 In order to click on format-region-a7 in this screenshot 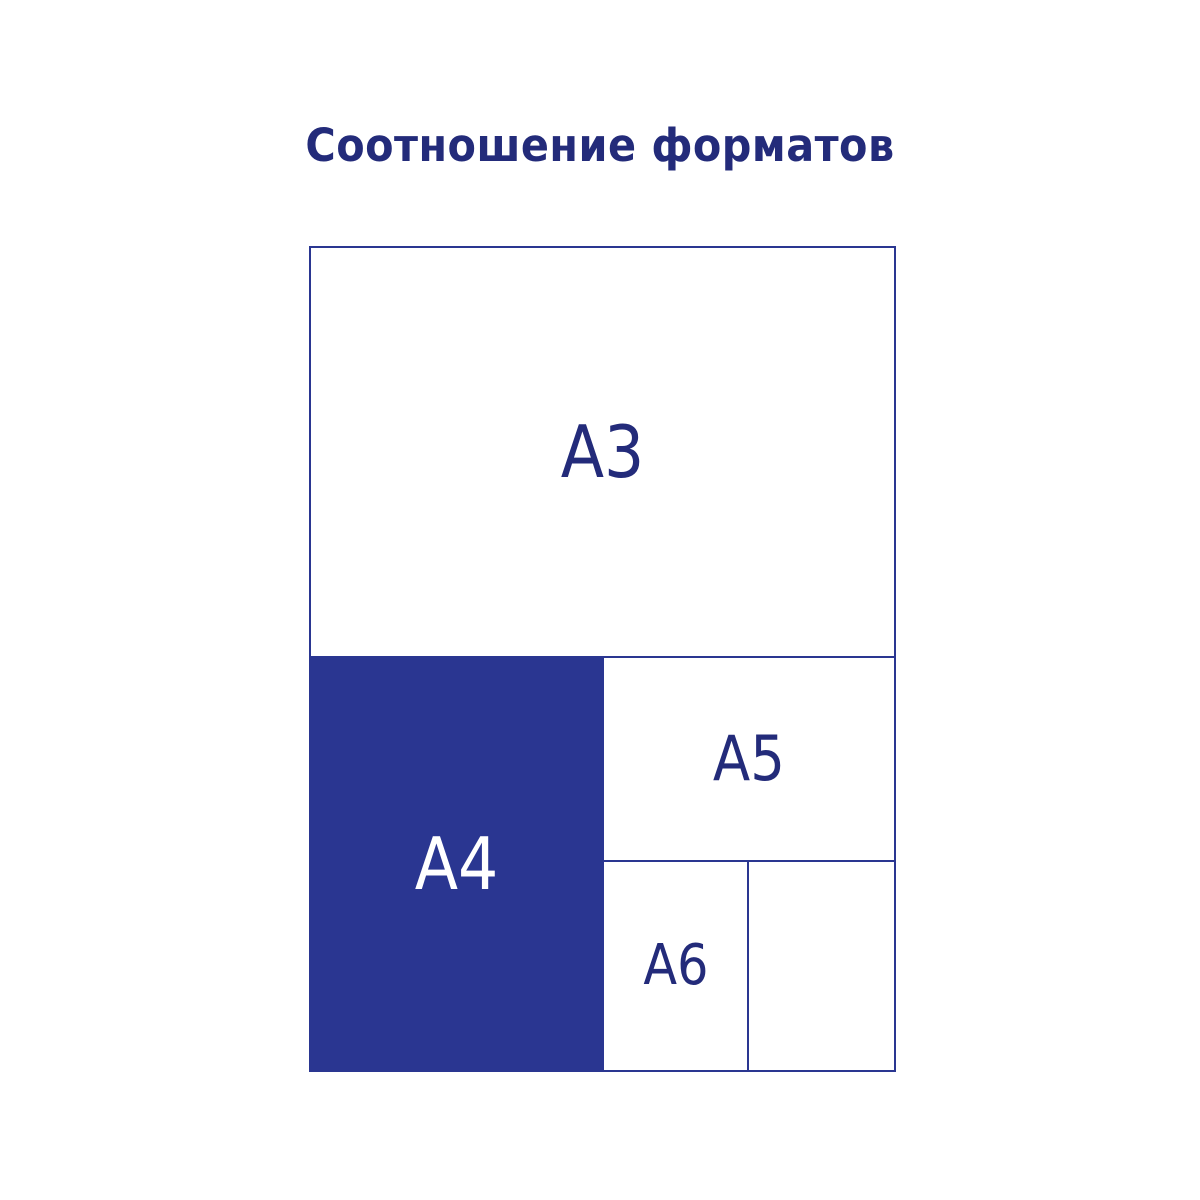, I will do `click(821, 966)`.